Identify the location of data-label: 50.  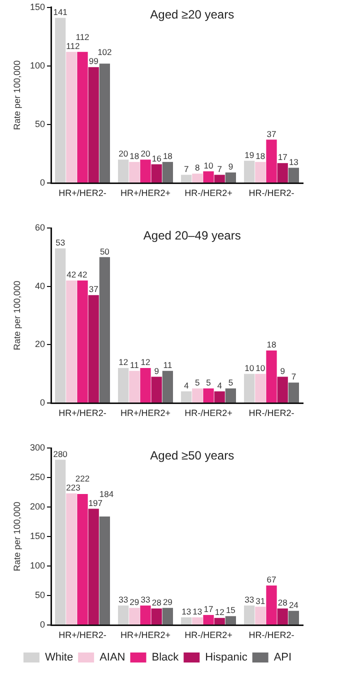
(105, 251).